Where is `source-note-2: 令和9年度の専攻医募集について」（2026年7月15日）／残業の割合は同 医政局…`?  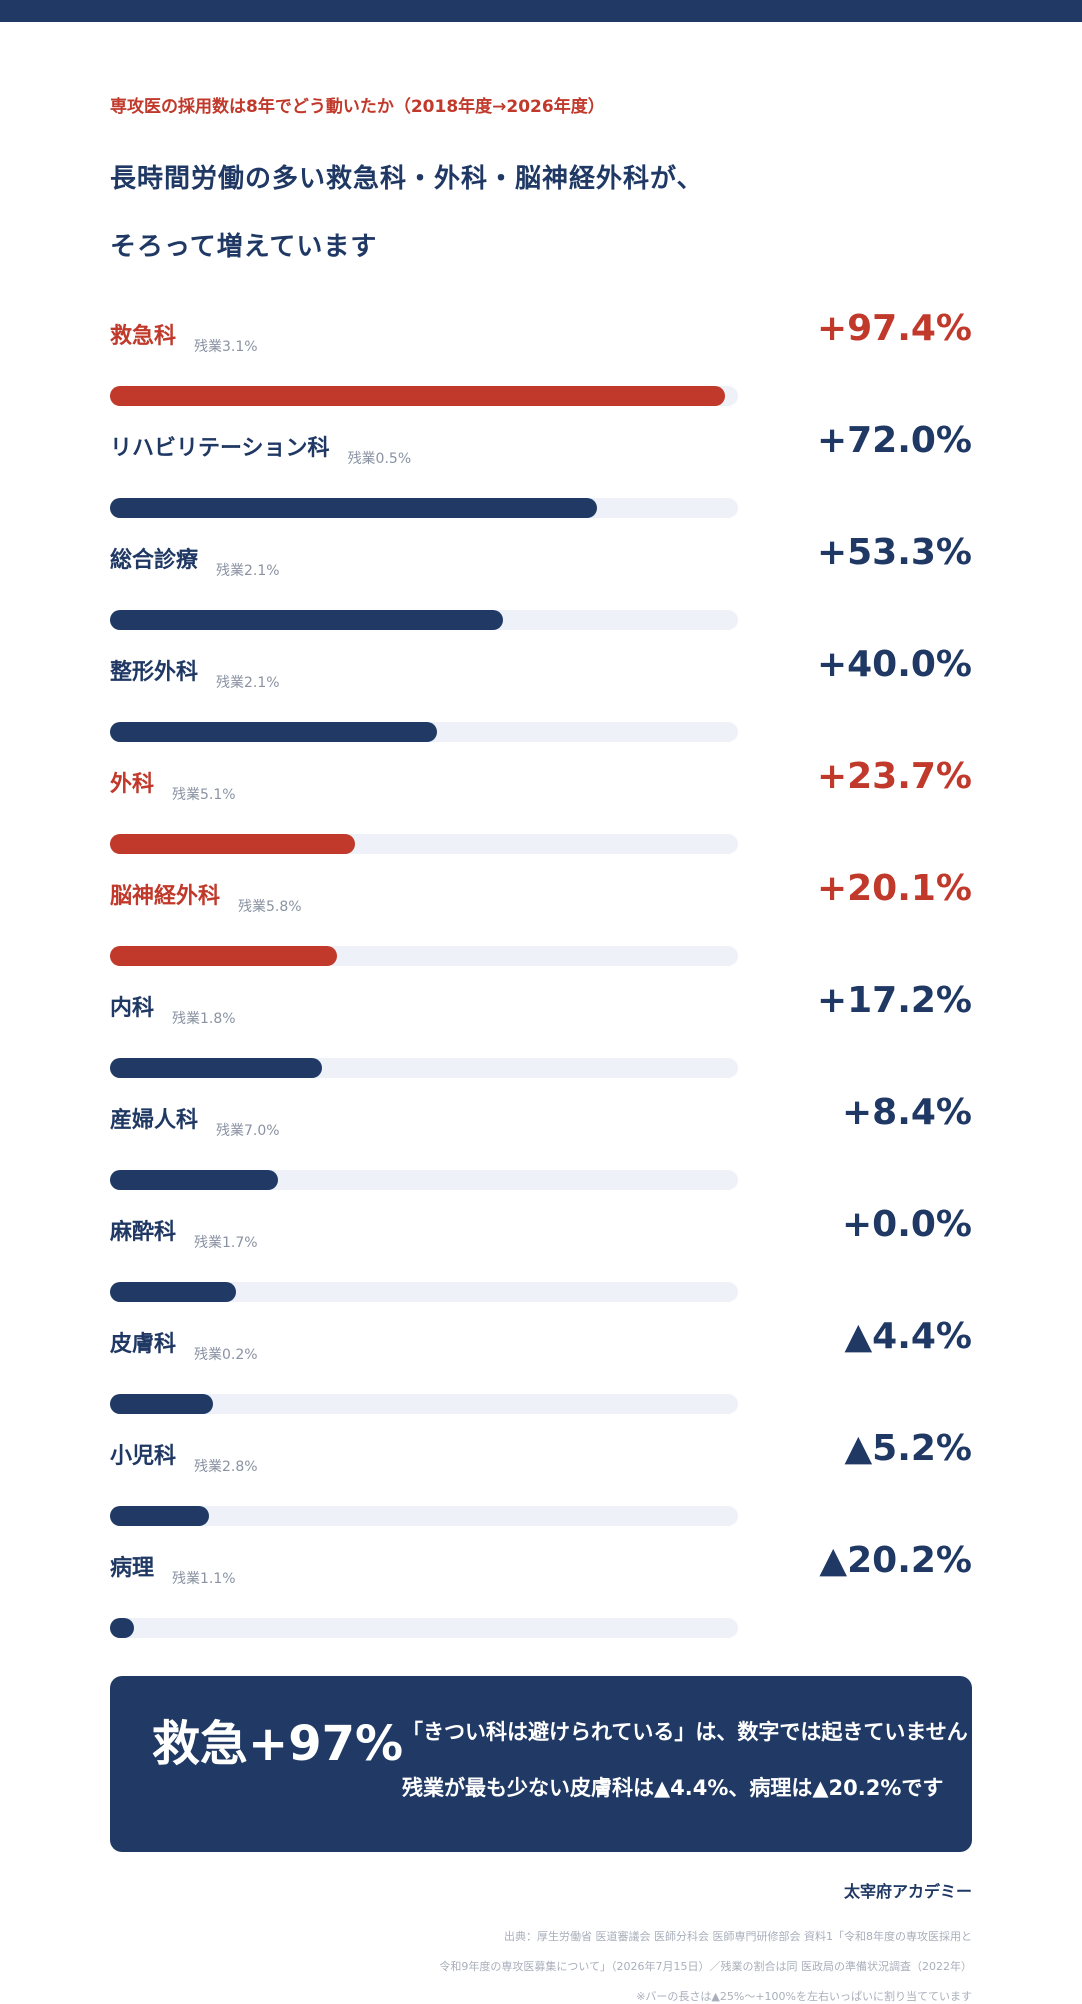
source-note-2: 令和9年度の専攻医募集について」（2026年7月15日）／残業の割合は同 医政局… is located at coordinates (705, 1966).